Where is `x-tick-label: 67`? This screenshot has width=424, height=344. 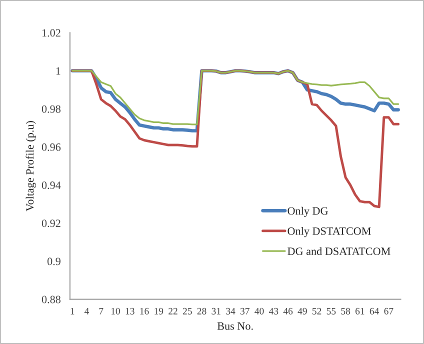 x-tick-label: 67 is located at coordinates (389, 311).